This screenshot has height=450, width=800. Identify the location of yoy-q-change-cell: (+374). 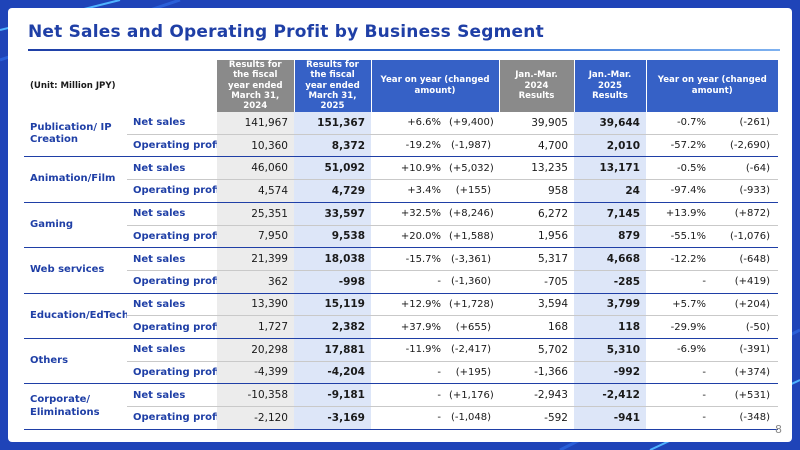
(743, 373).